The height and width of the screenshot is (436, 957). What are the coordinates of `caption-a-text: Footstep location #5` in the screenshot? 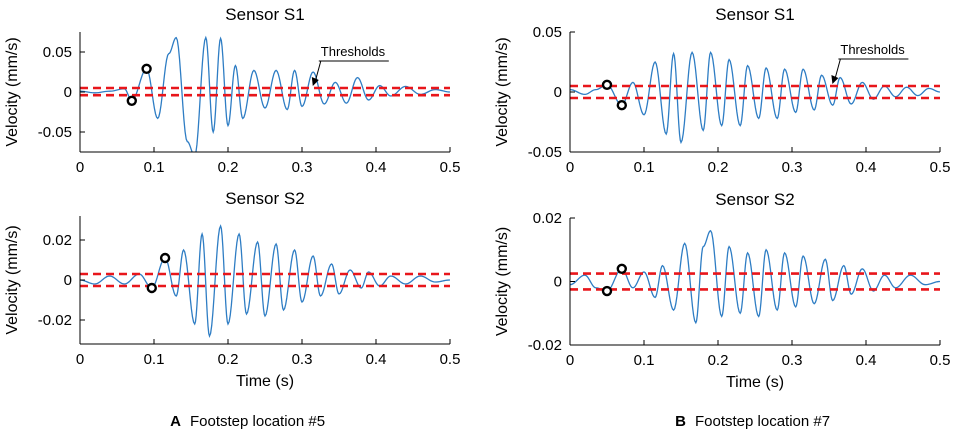 It's located at (257, 421).